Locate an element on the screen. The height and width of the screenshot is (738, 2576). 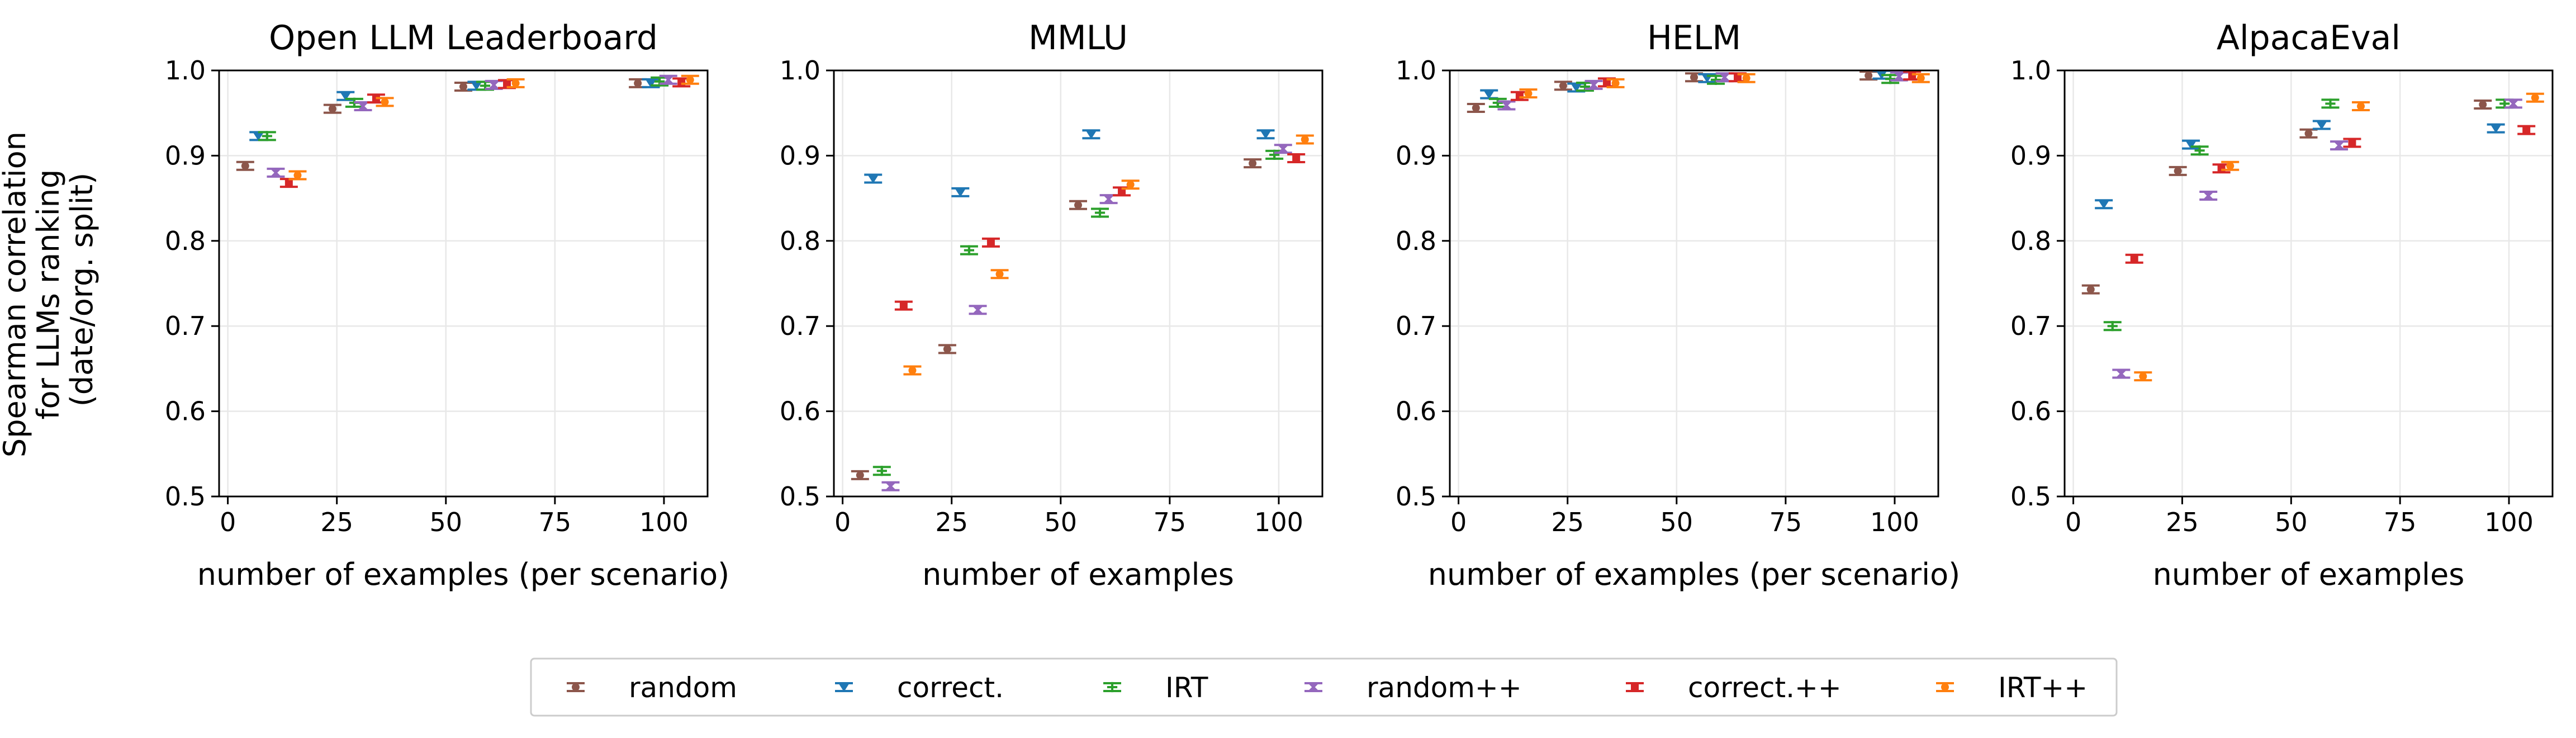
legend-marker-correct is located at coordinates (844, 687).